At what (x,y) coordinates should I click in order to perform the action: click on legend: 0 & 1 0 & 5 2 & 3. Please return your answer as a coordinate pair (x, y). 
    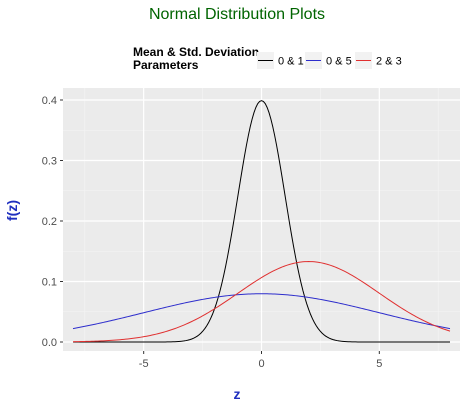
    Looking at the image, I should click on (329, 60).